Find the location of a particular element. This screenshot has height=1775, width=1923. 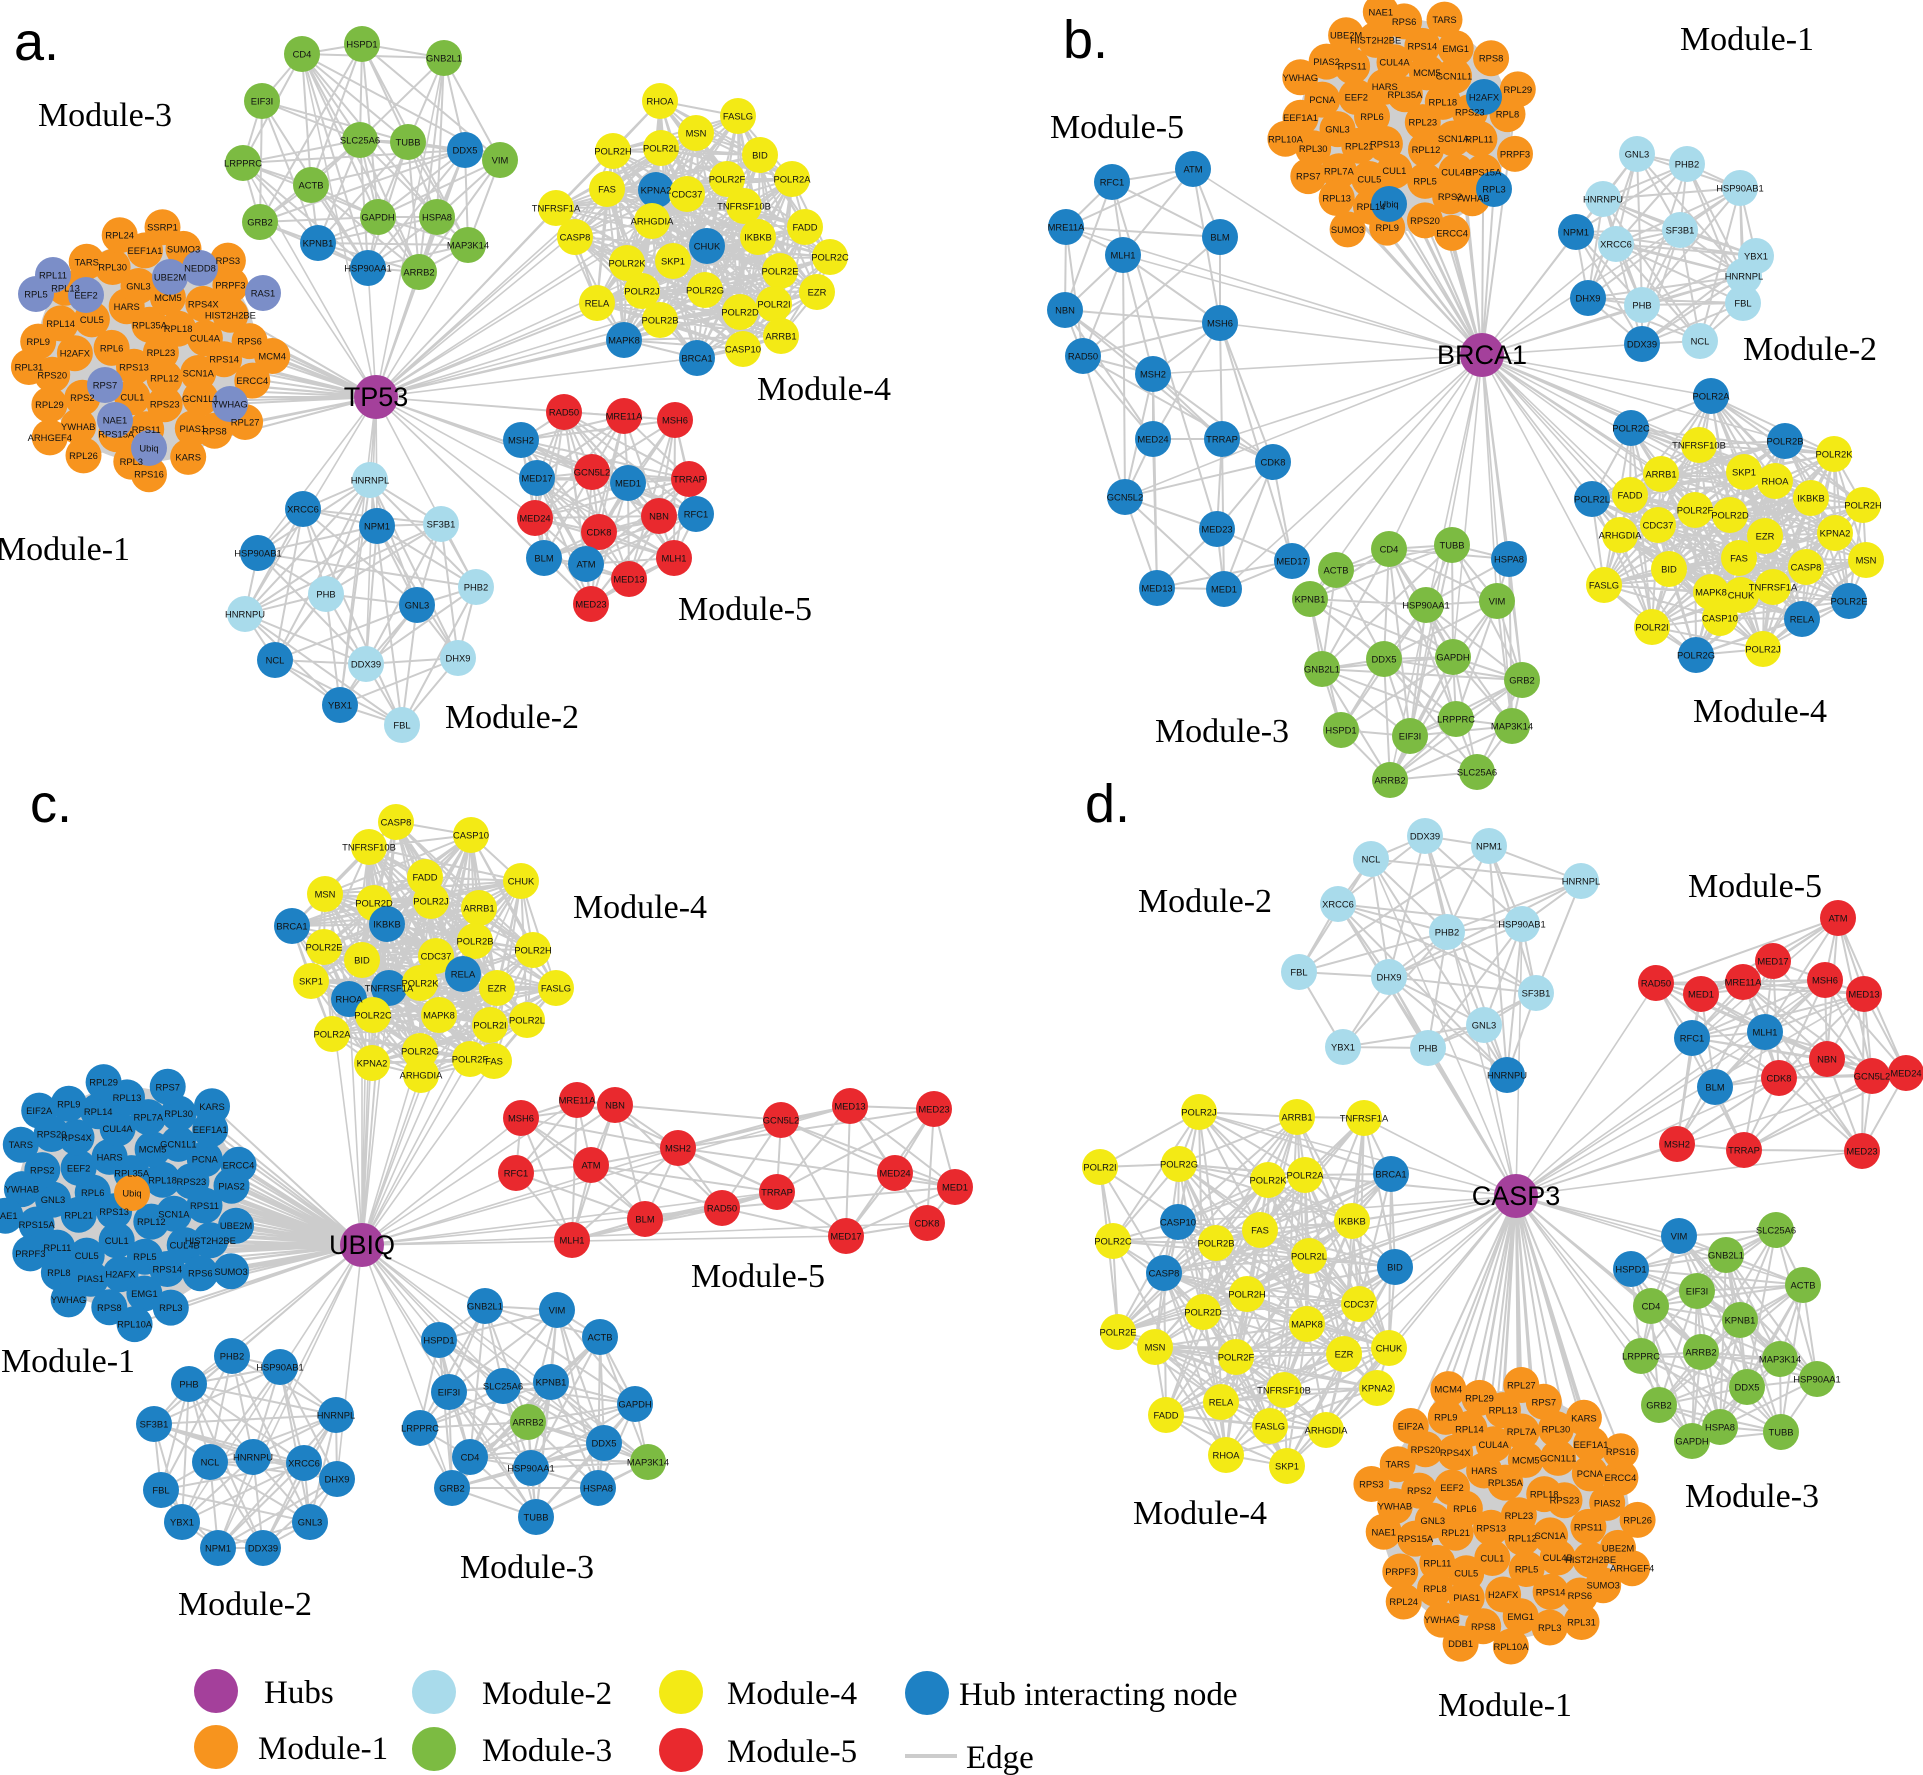

svg-text: RPL13 is located at coordinates (127, 1097).